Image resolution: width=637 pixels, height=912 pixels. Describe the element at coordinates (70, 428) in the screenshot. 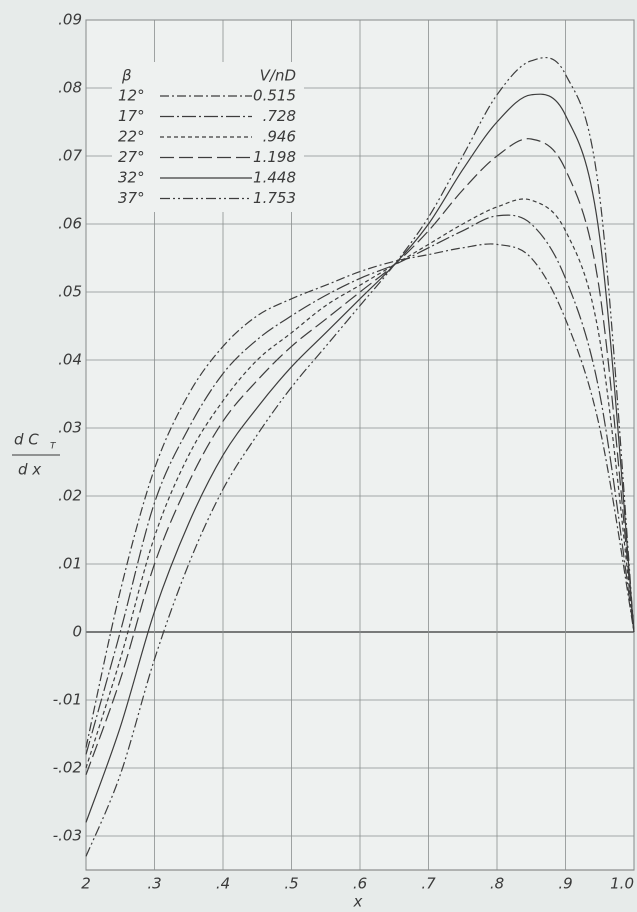

I see `y-tick-label: .03` at that location.